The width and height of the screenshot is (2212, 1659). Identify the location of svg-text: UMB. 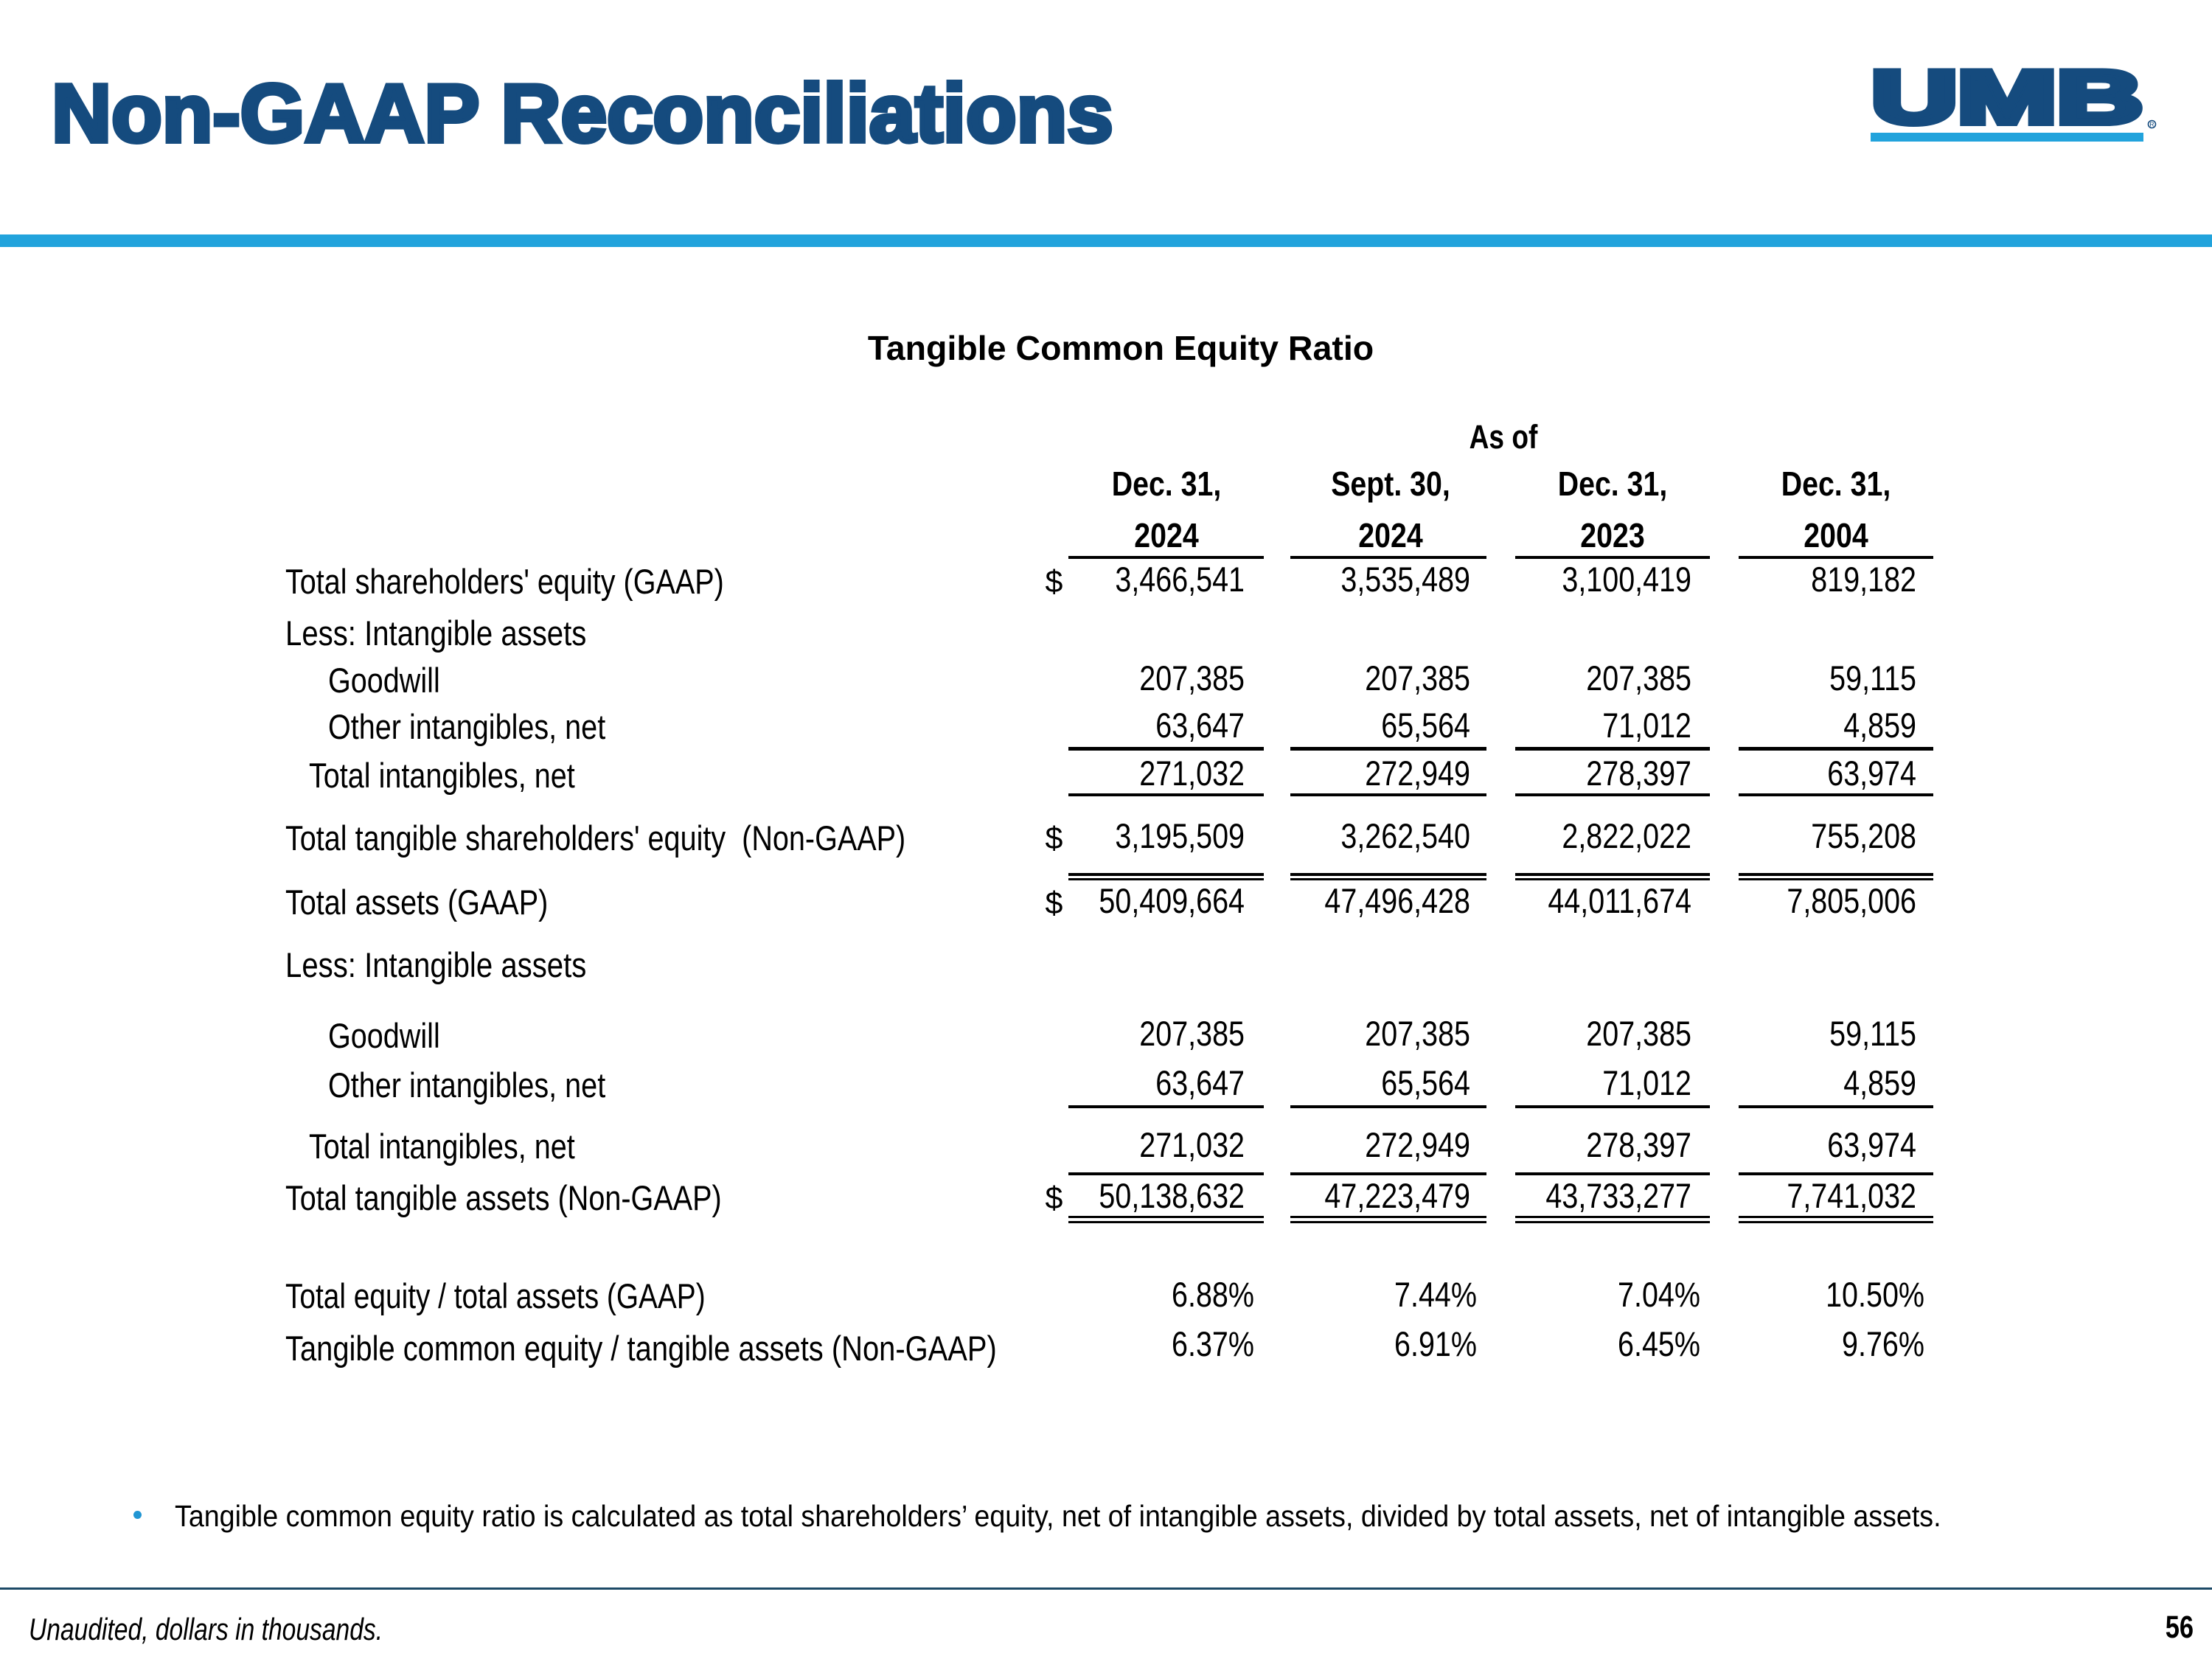
(2007, 98).